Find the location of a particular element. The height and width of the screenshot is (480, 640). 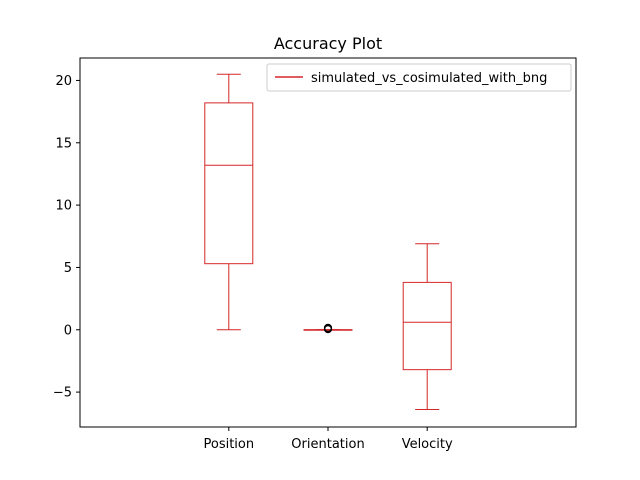

x-tick-label: Orientation is located at coordinates (327, 444).